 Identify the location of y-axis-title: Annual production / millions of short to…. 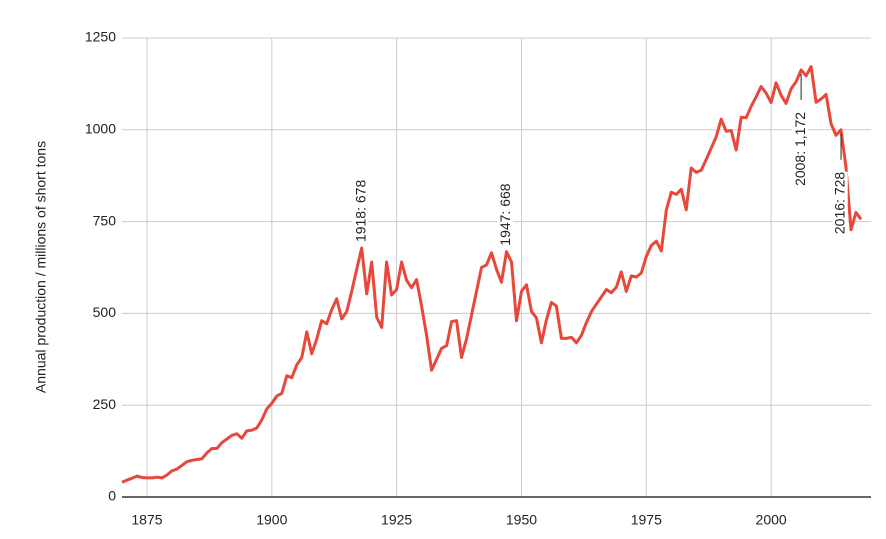
(41, 267).